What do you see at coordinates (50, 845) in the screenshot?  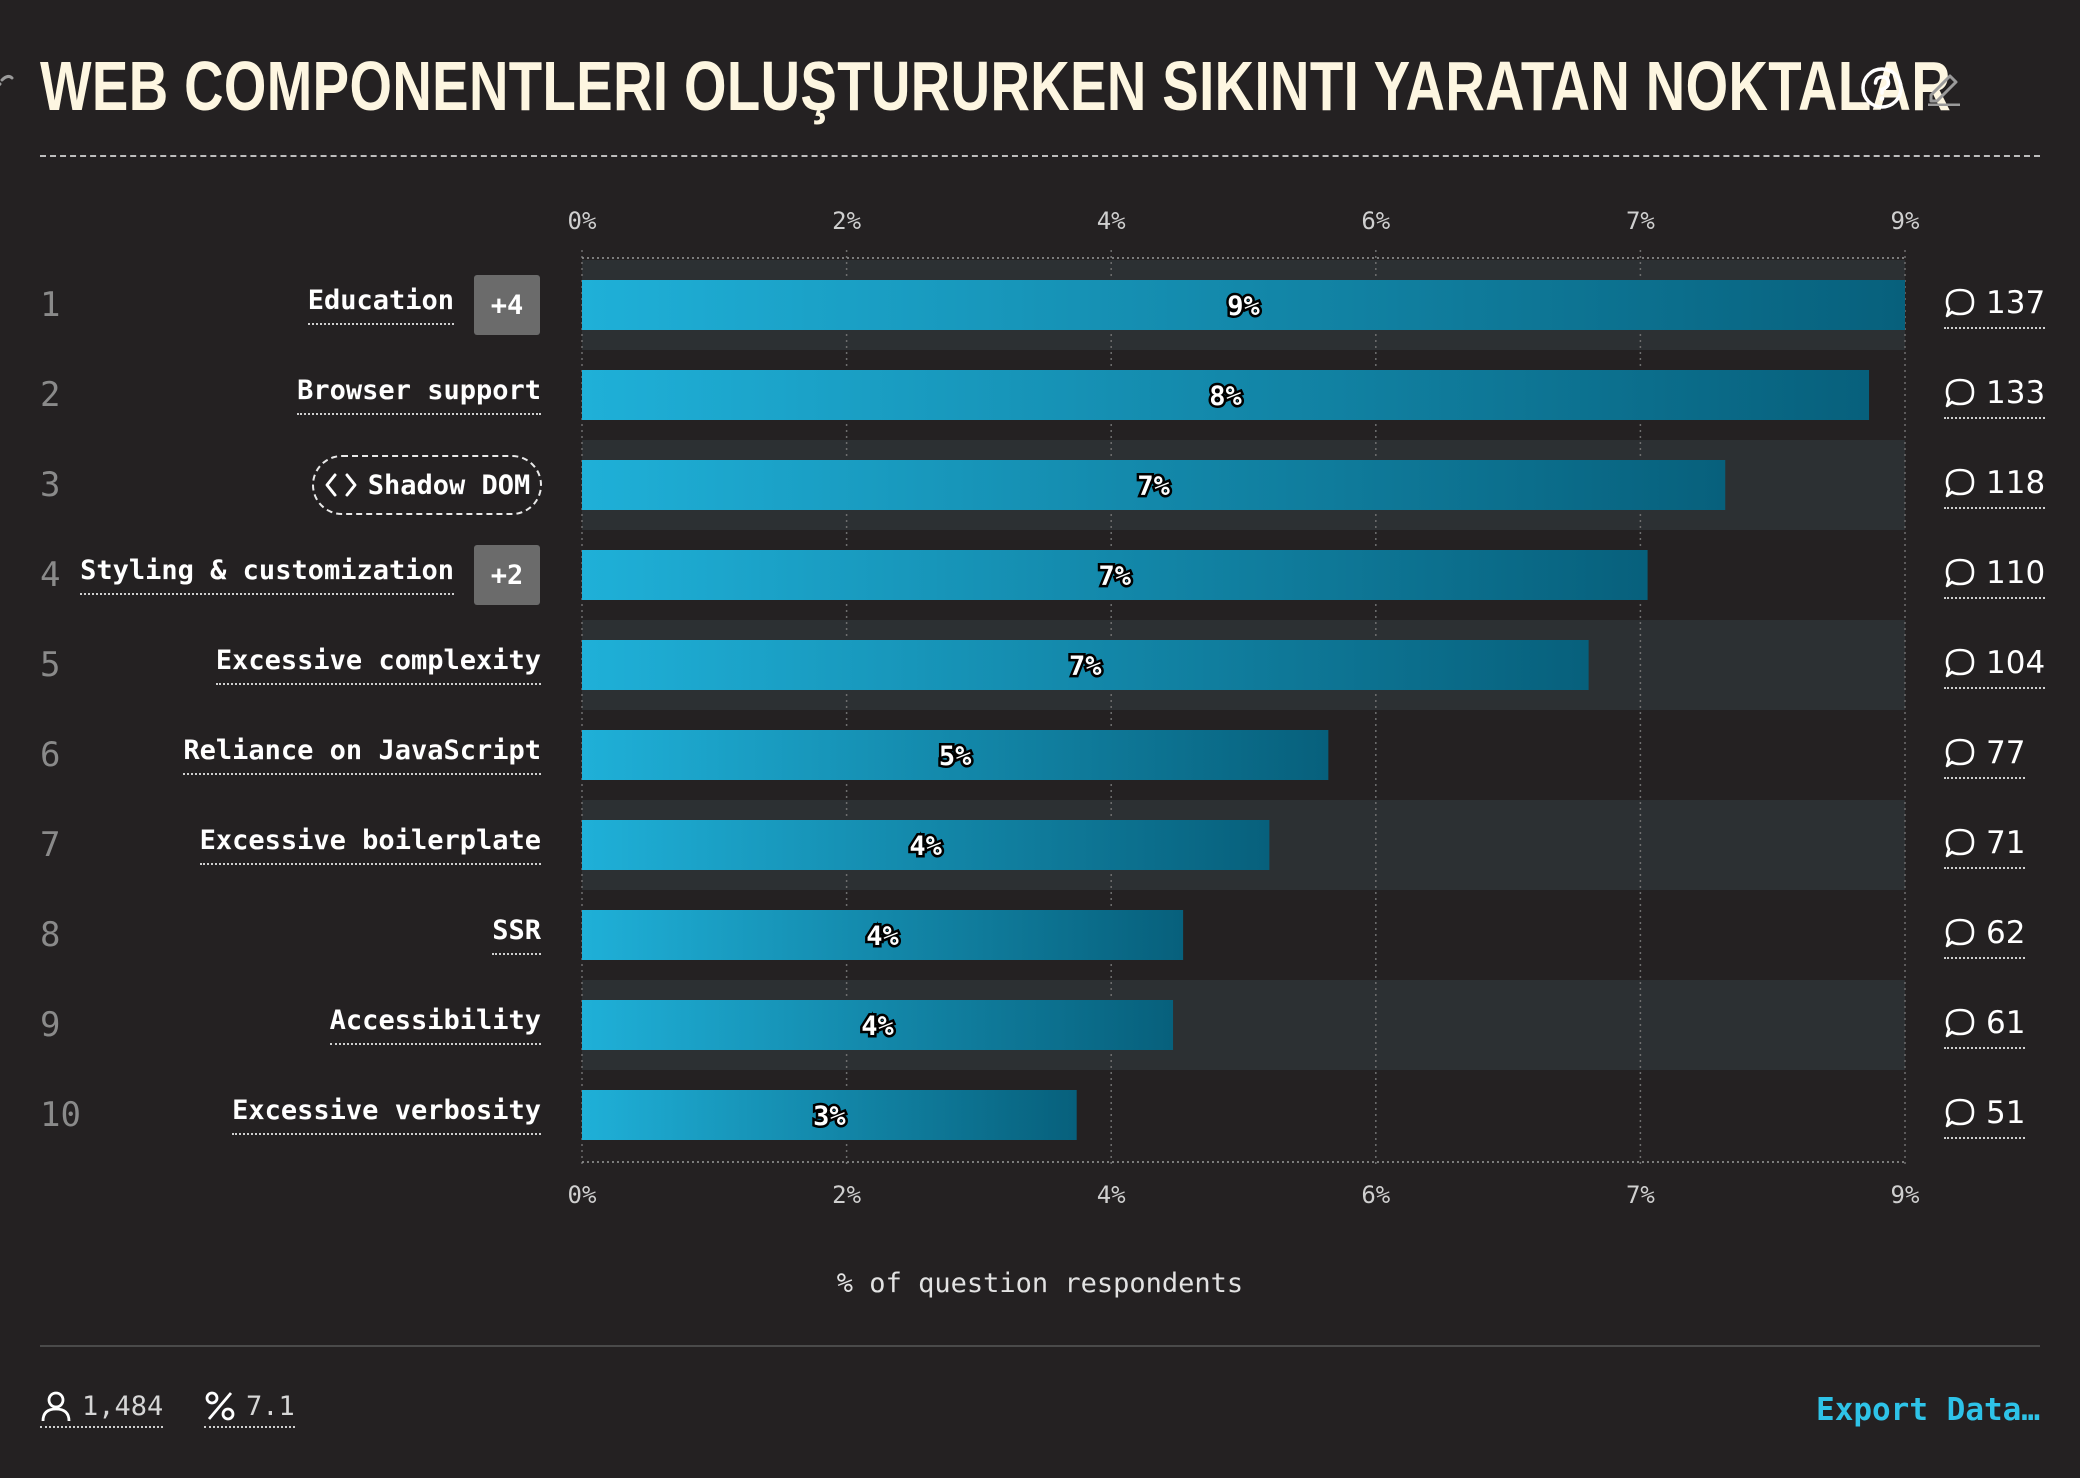 I see `row-rank: 7` at bounding box center [50, 845].